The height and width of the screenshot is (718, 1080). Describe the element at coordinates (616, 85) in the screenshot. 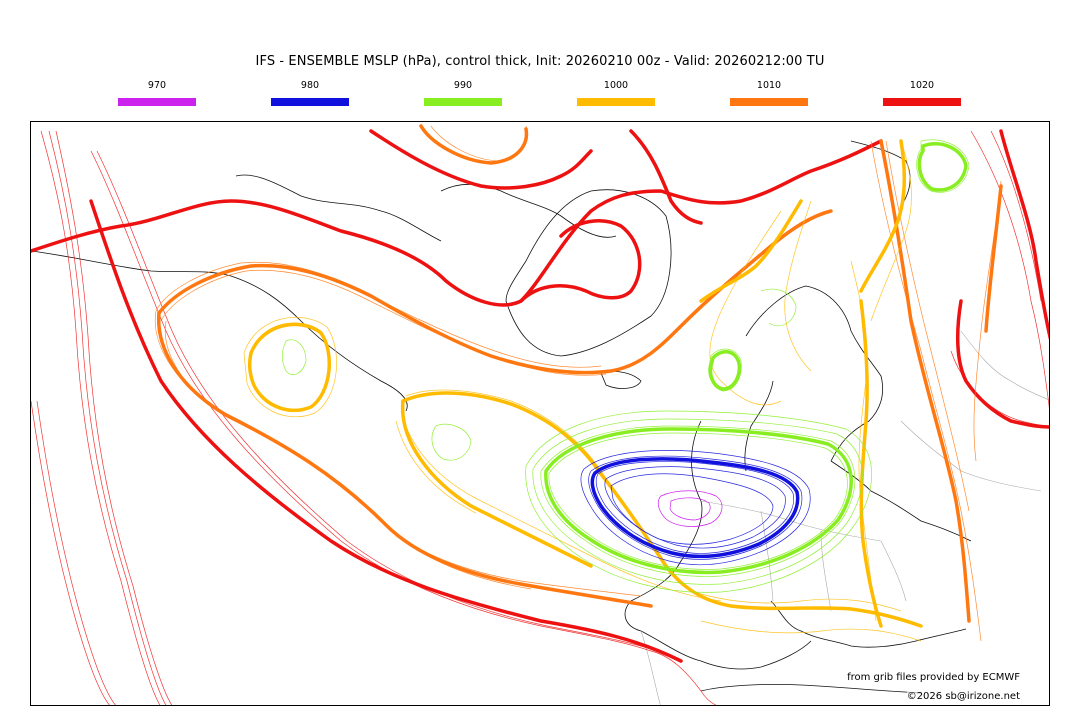

I see `legend-label: 1000` at that location.